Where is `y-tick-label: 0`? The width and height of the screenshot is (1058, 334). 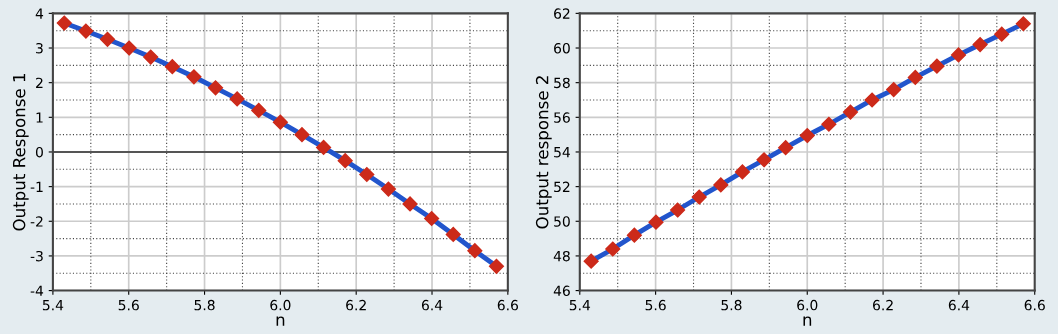 y-tick-label: 0 is located at coordinates (39, 152).